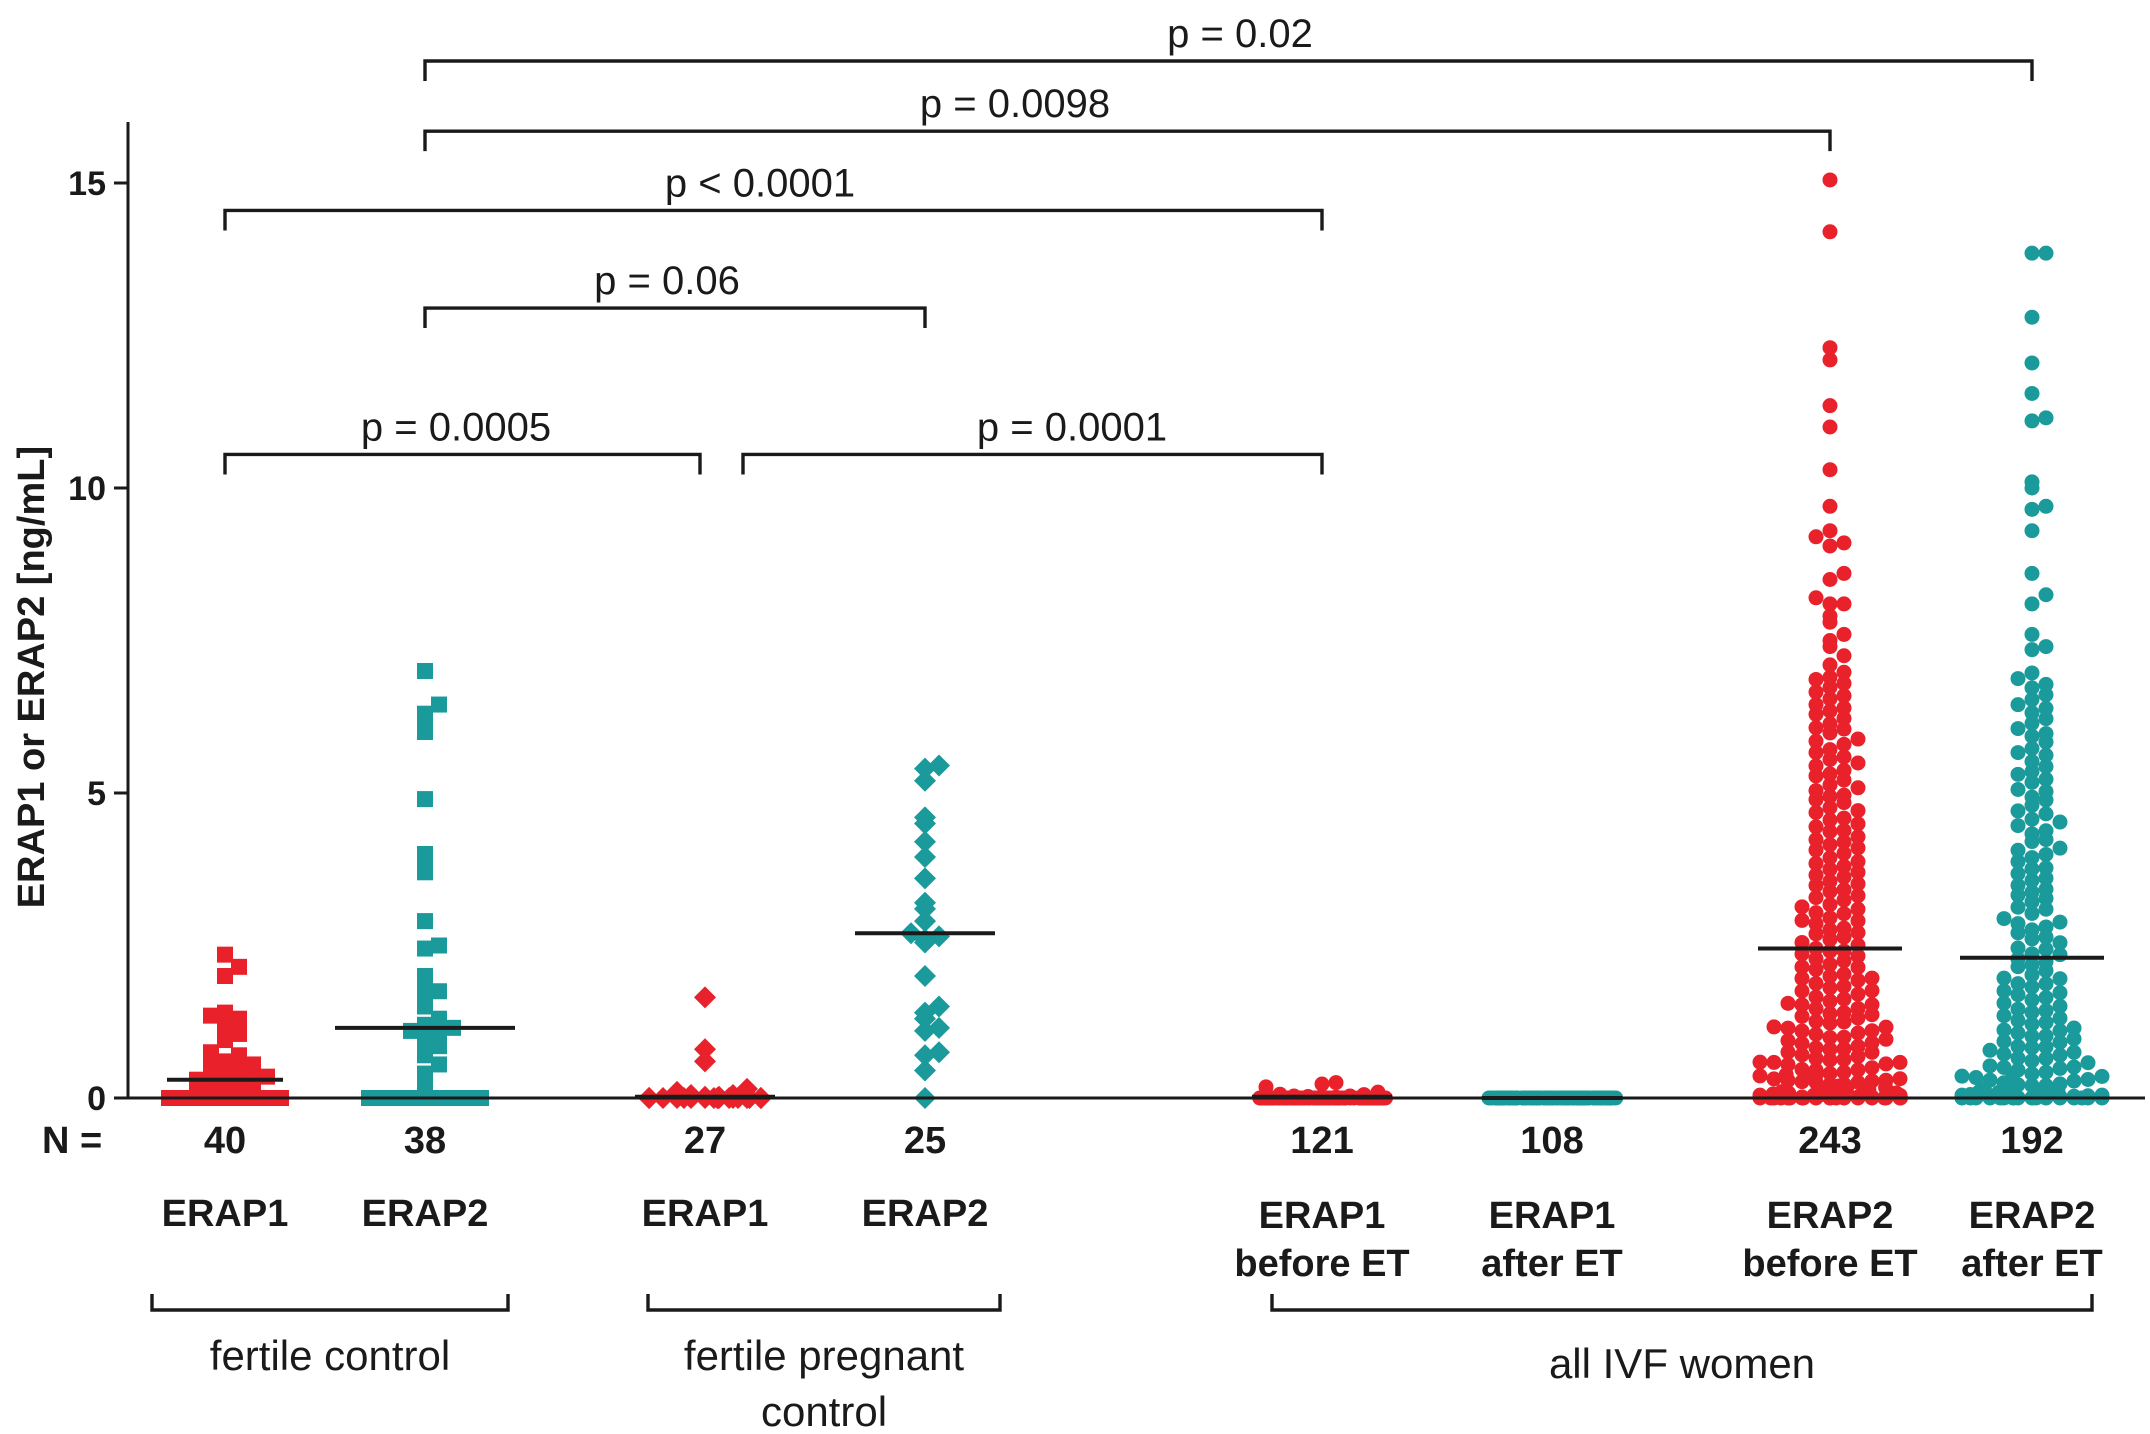 The image size is (2150, 1434). I want to click on category-label-line2: before ET, so click(1321, 1264).